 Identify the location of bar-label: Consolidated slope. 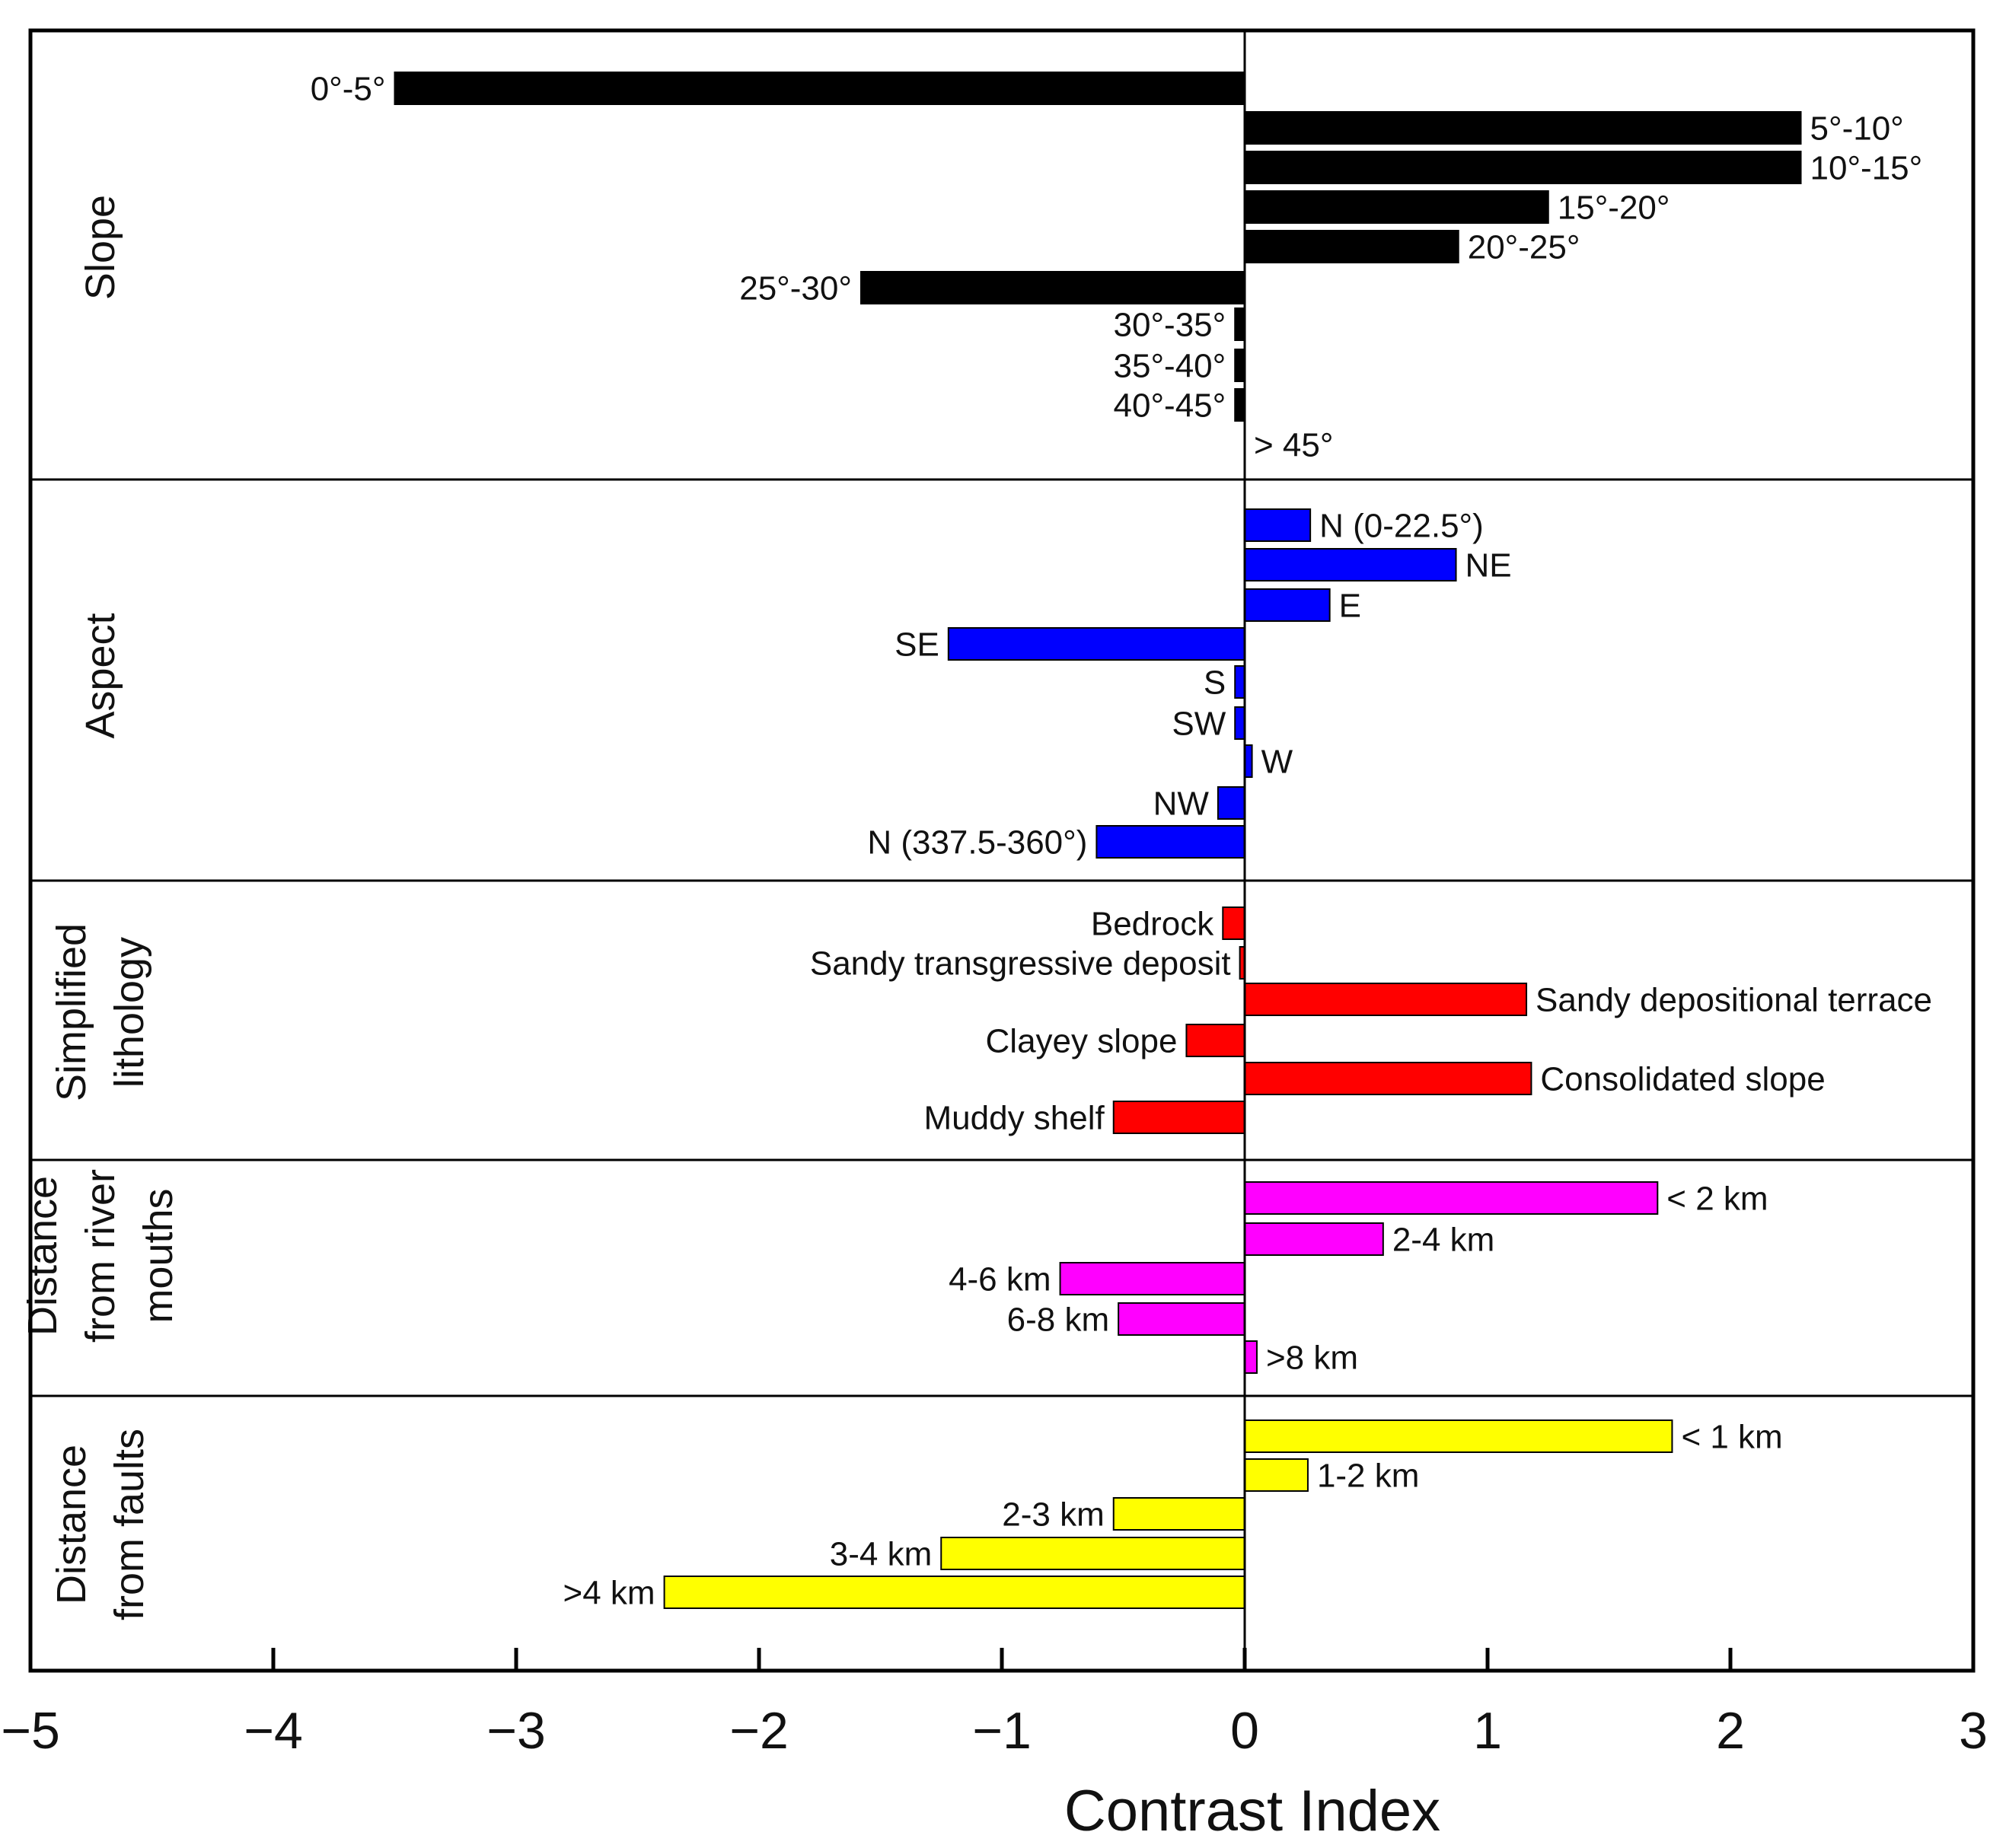
(1682, 1079).